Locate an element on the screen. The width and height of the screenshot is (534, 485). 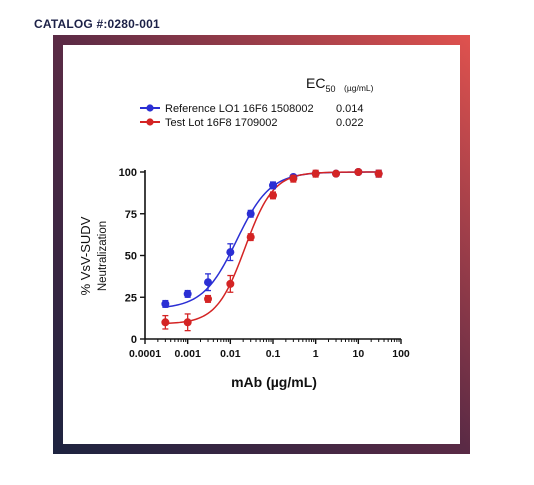
x-tick-label: 0.1 is located at coordinates (273, 354).